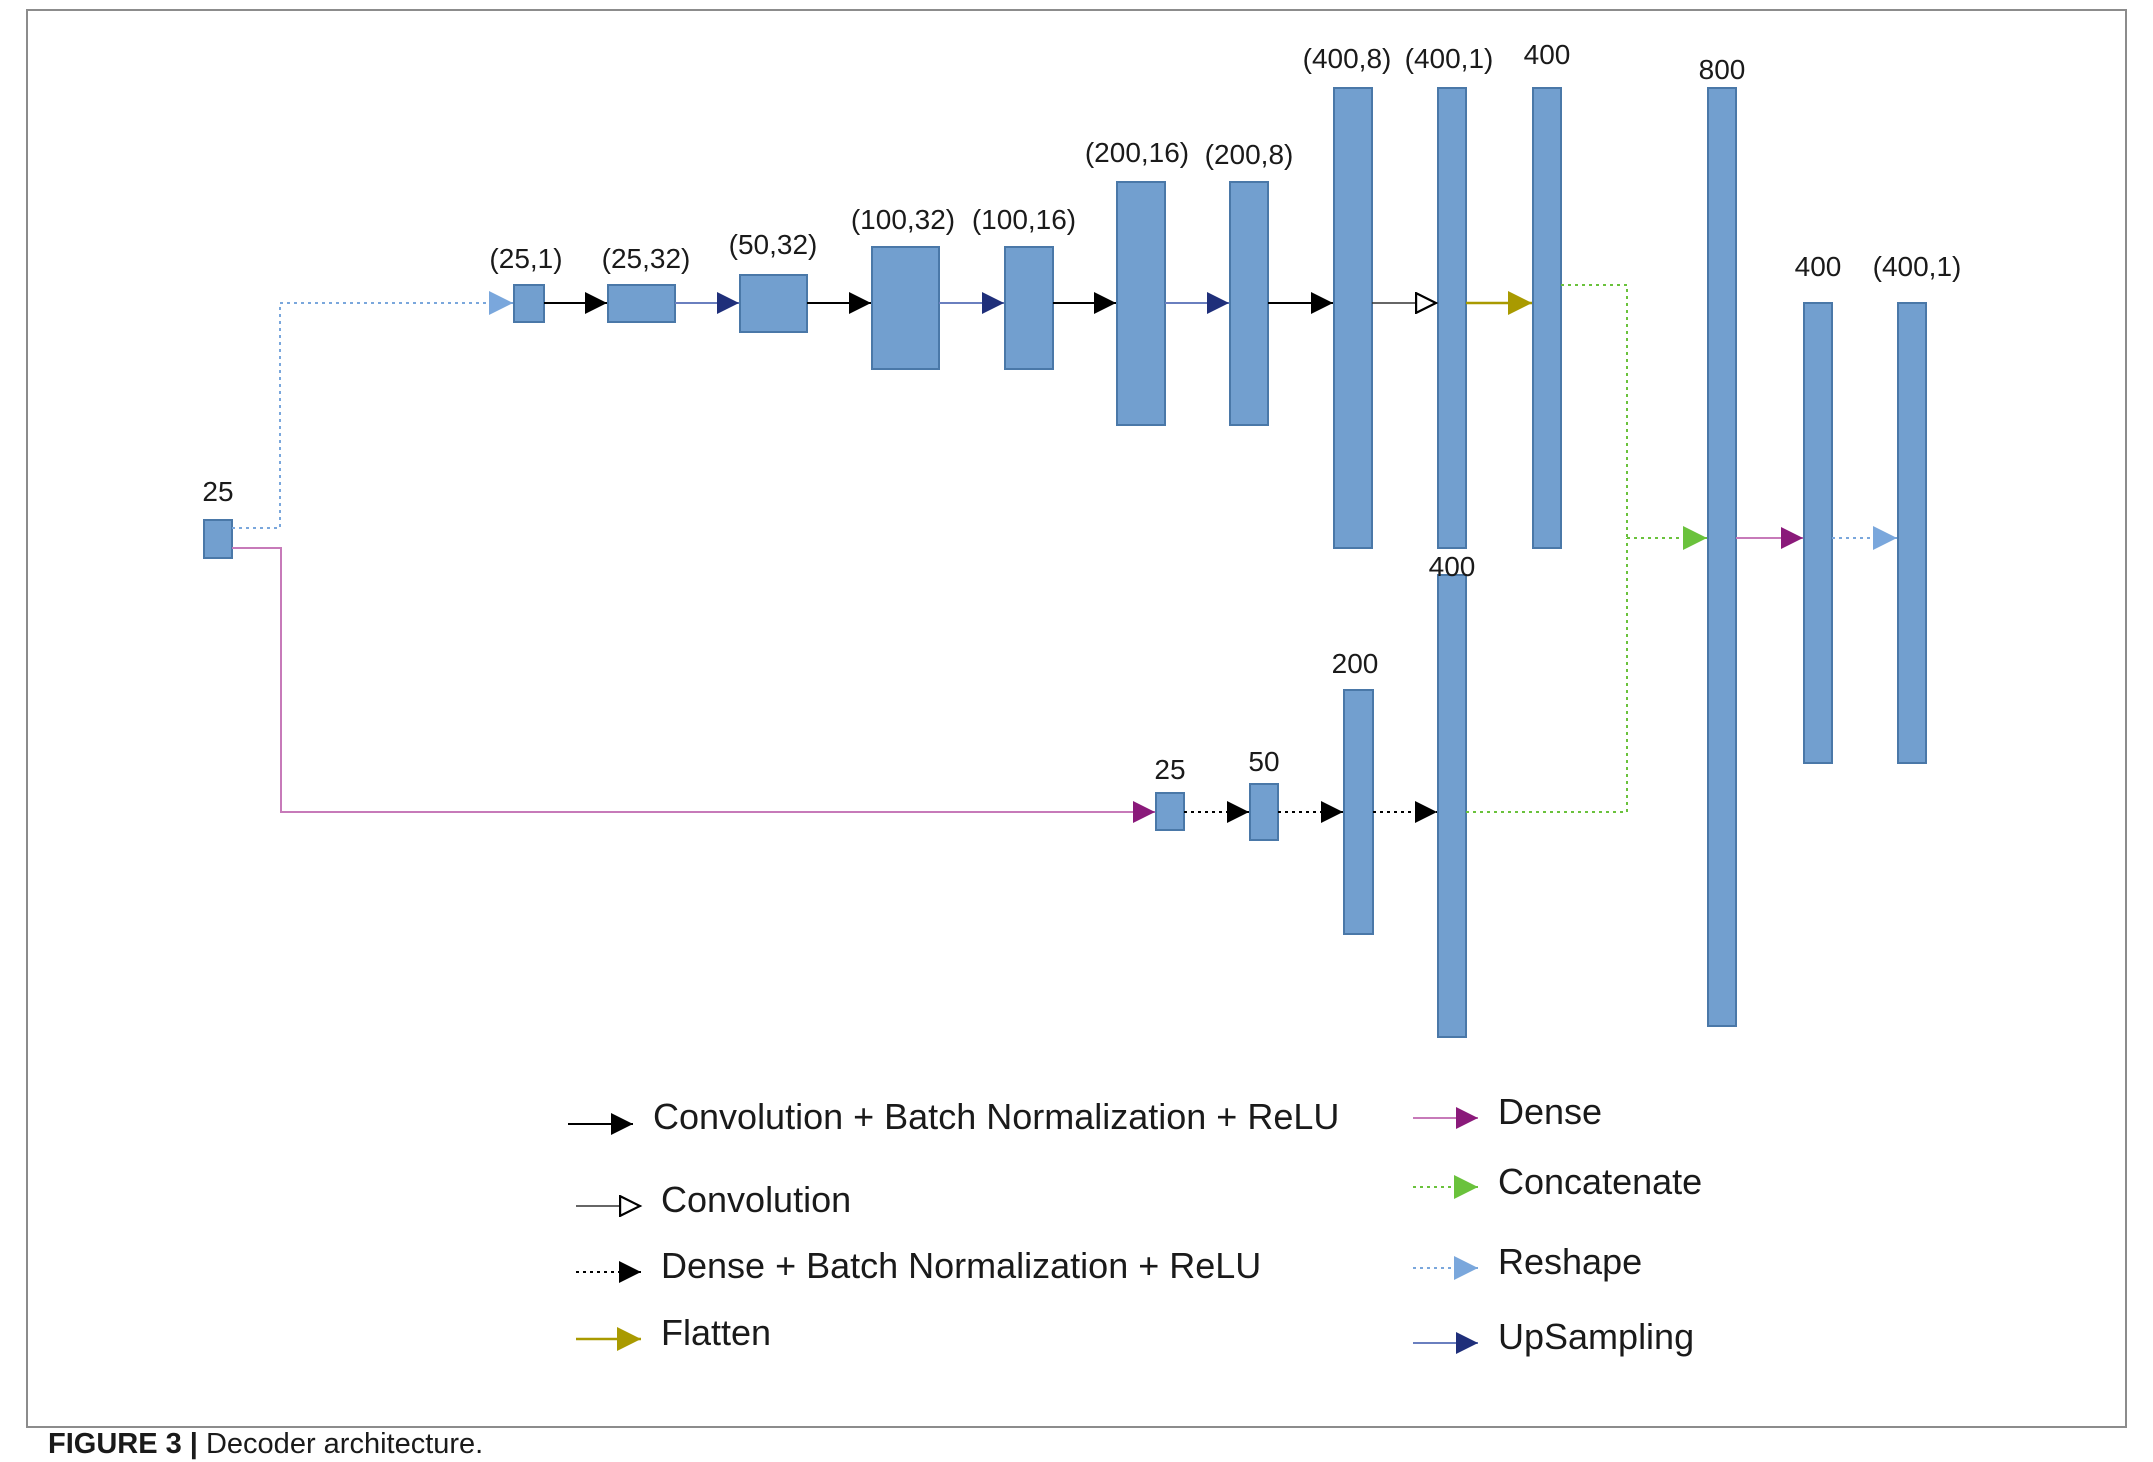 The image size is (2153, 1462). I want to click on caption-label: FIGURE 3 |, so click(123, 1444).